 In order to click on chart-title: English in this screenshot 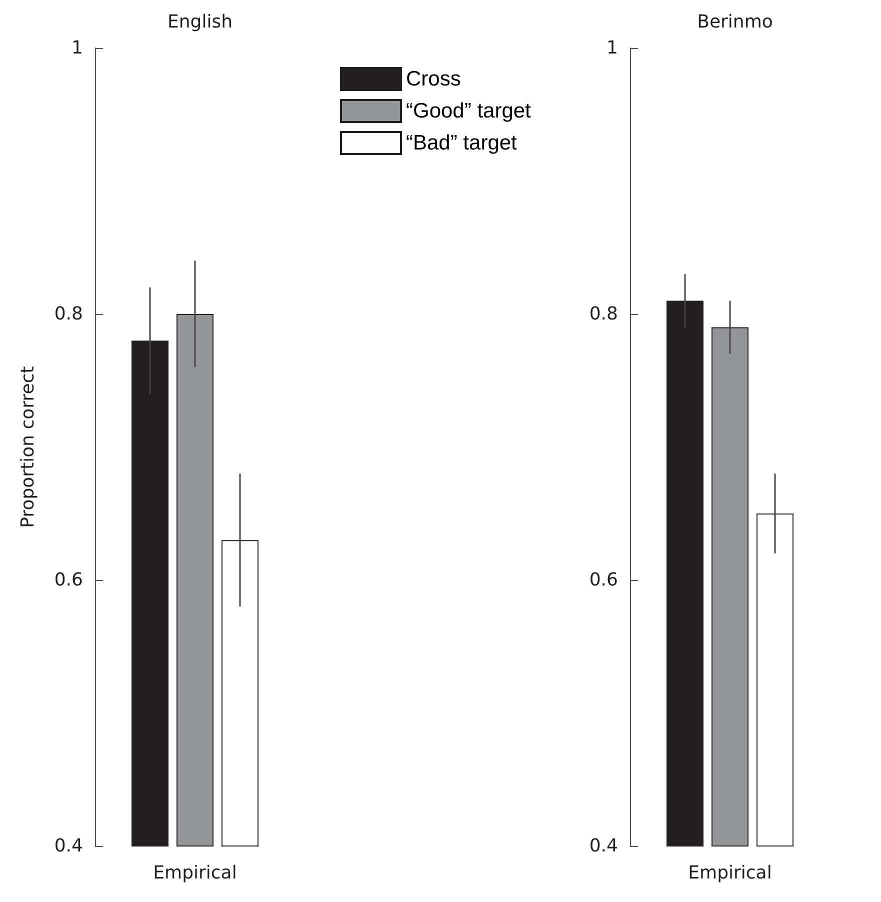, I will do `click(200, 22)`.